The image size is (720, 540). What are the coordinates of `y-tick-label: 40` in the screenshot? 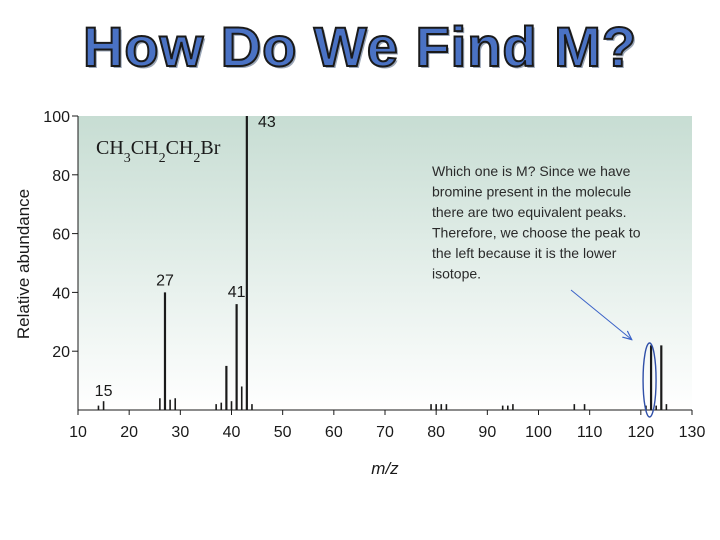 It's located at (61, 293).